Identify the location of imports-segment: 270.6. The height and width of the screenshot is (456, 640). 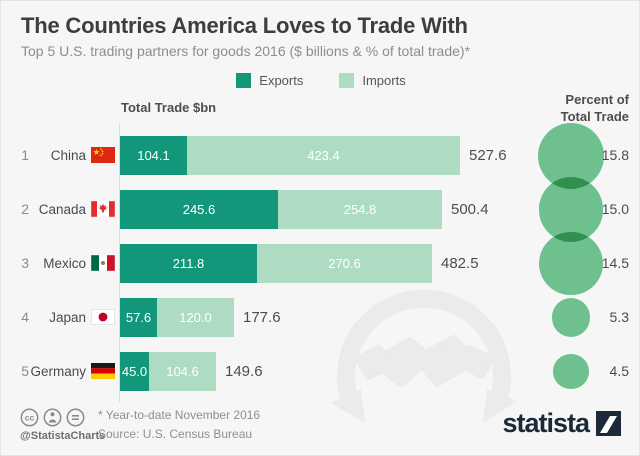
(344, 263).